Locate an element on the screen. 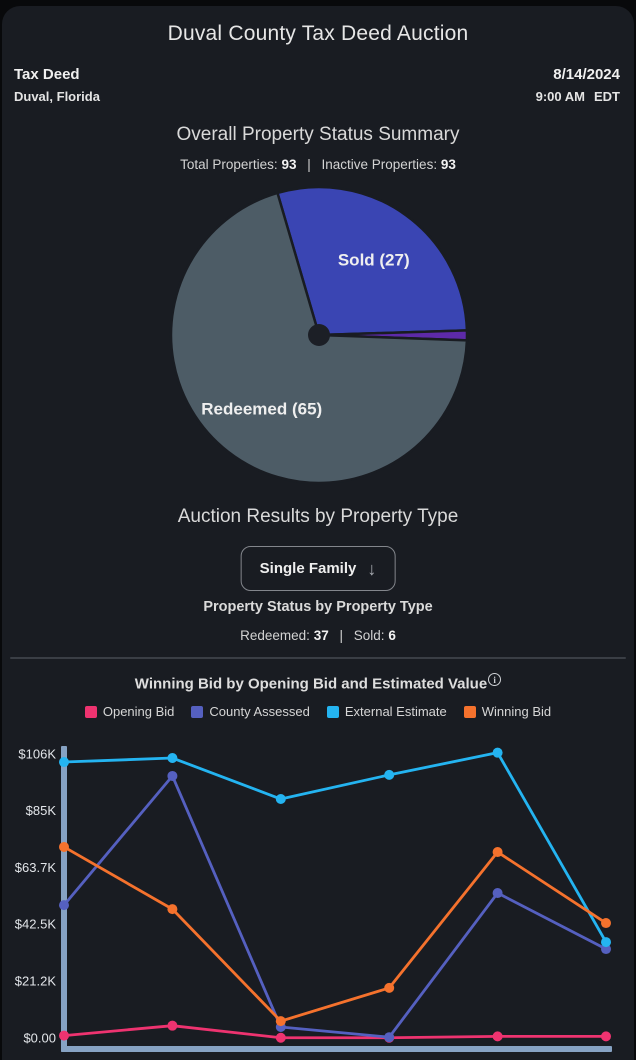 The image size is (636, 1060). auction-datetime: 8/14/2024 9:00 AM EDT is located at coordinates (578, 85).